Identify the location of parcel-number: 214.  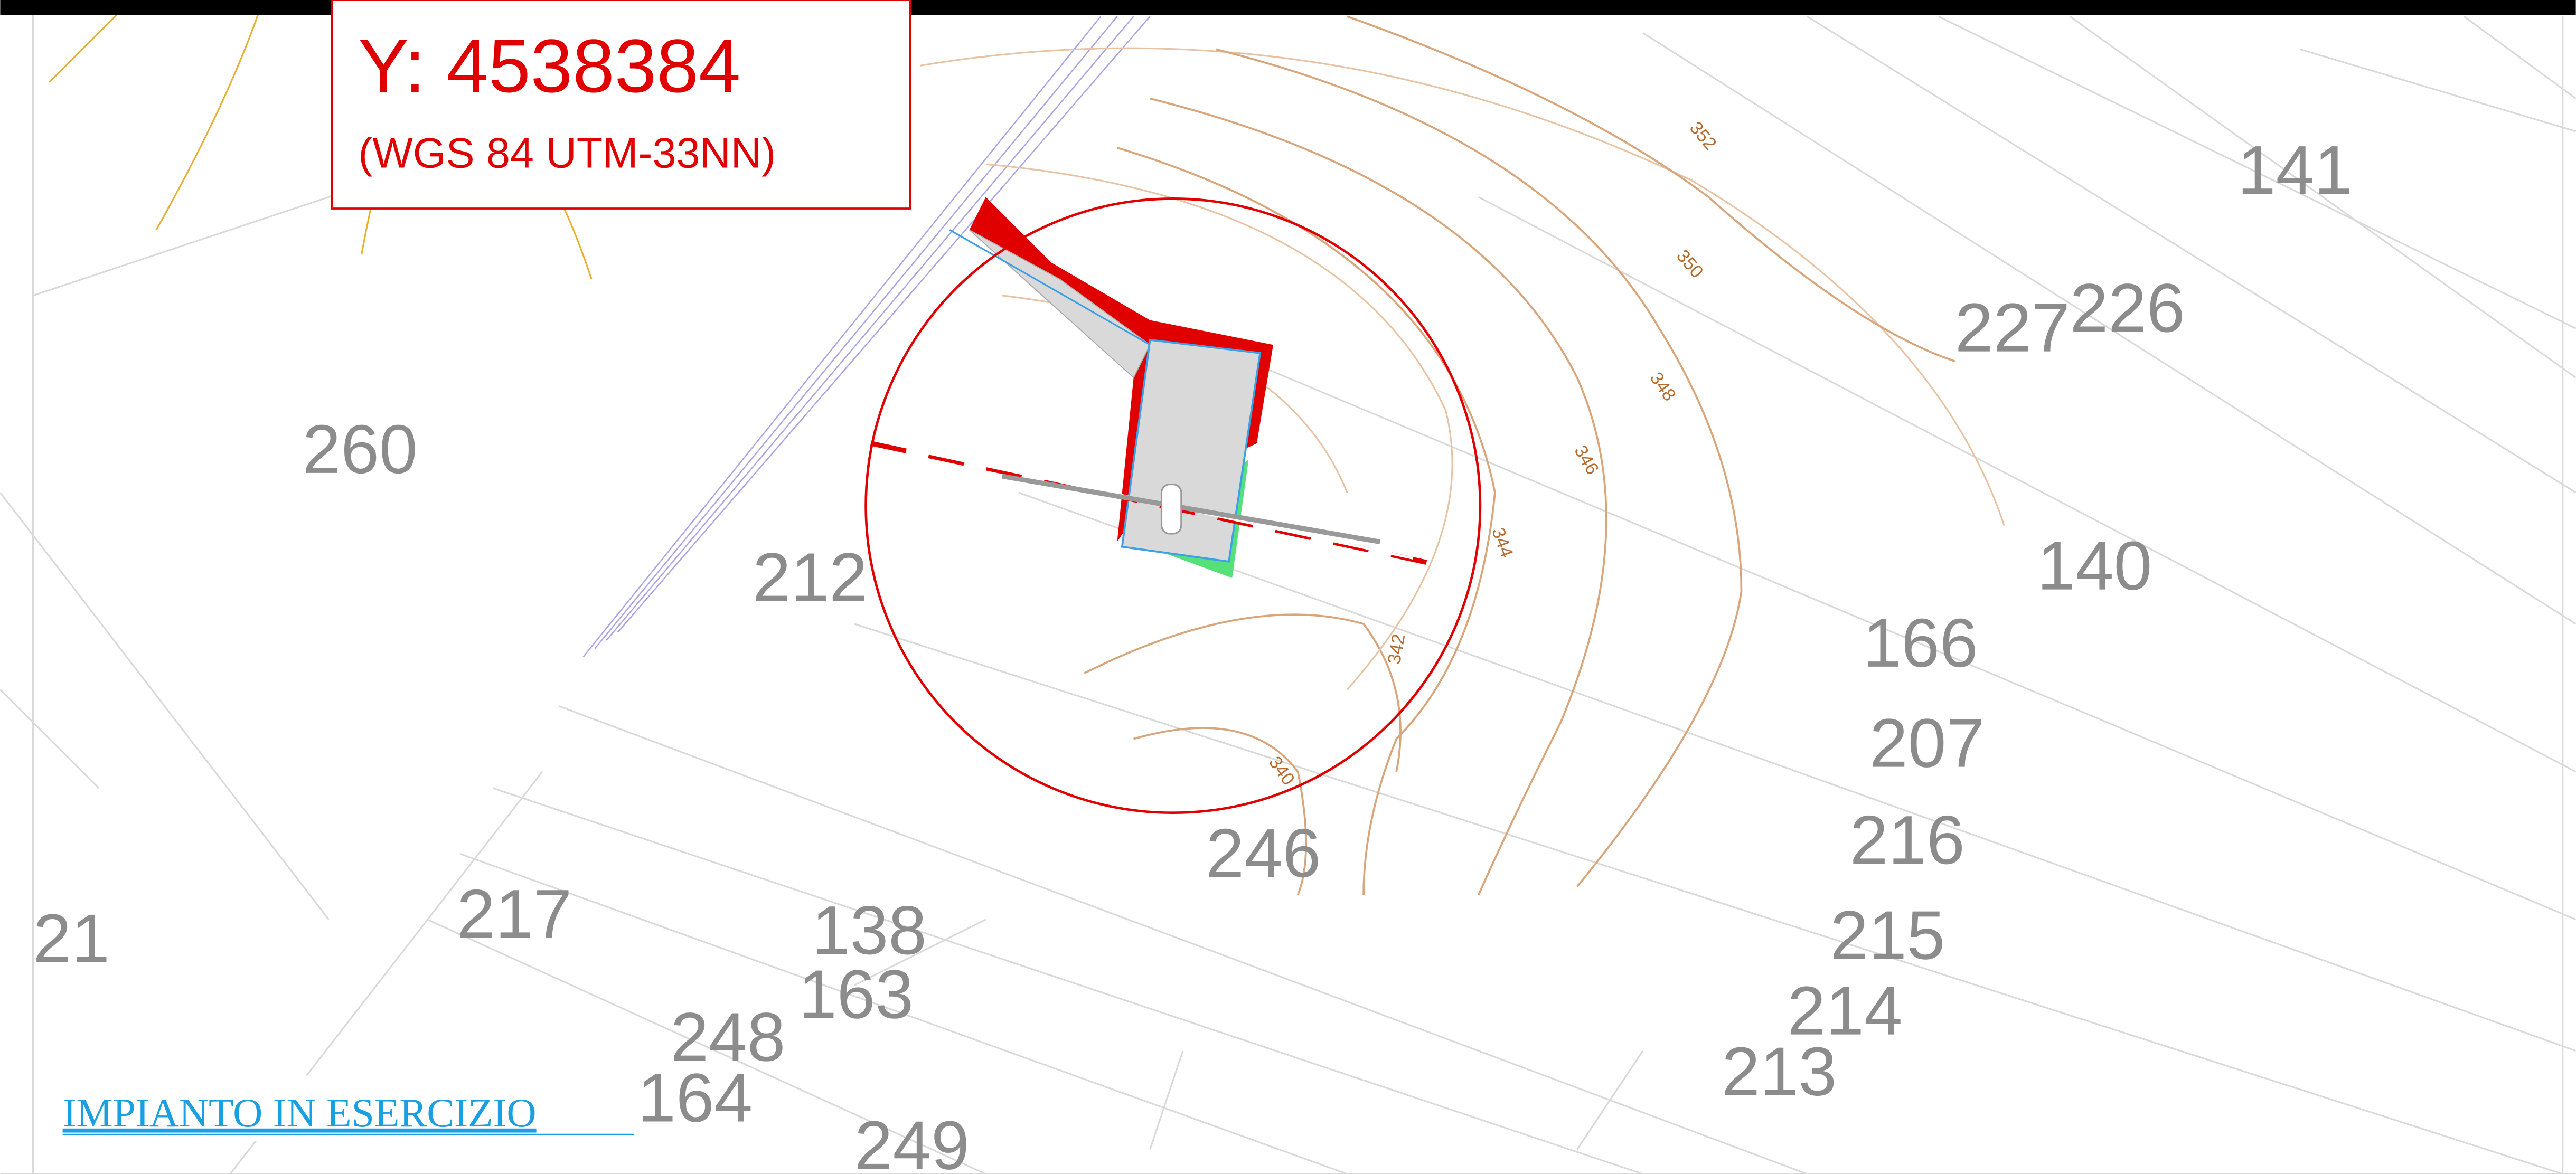
(1845, 1011).